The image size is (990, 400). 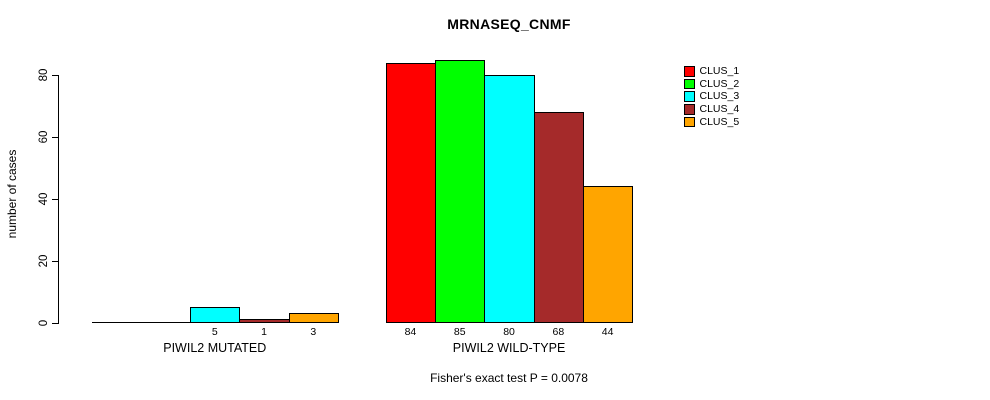 What do you see at coordinates (44, 137) in the screenshot?
I see `y-axis-tick-label: 60` at bounding box center [44, 137].